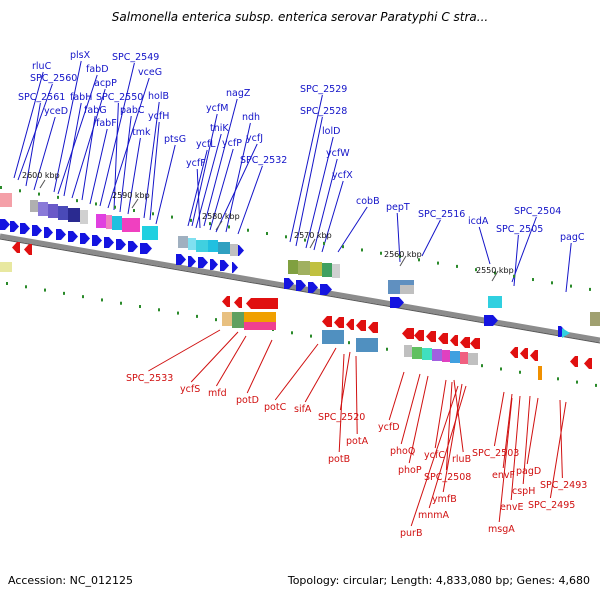 This screenshot has width=600, height=600. I want to click on accession-label: Accession: NC_012125, so click(71, 580).